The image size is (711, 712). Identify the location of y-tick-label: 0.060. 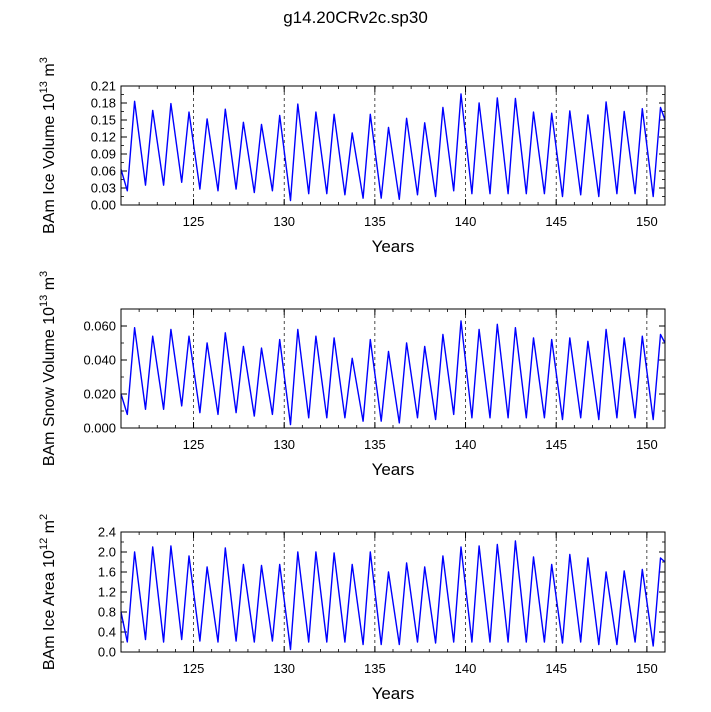
(99, 326).